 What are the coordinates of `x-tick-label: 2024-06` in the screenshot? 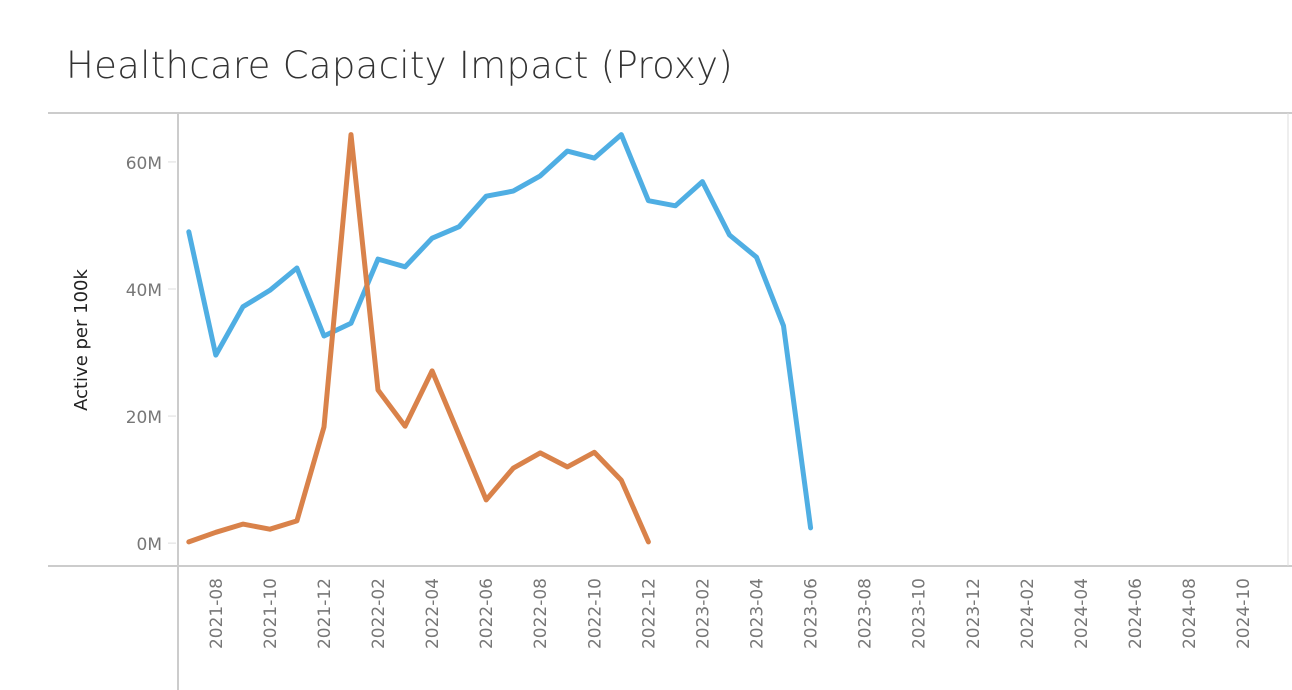 It's located at (1136, 613).